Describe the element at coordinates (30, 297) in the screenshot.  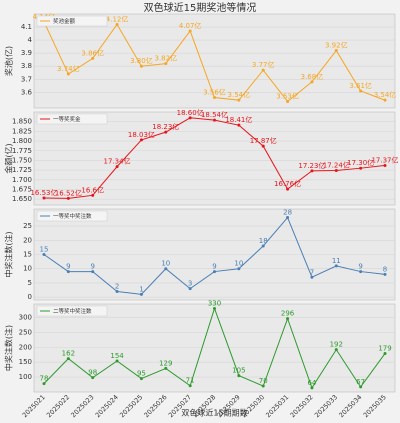
I see `y-tick-label: 0` at that location.